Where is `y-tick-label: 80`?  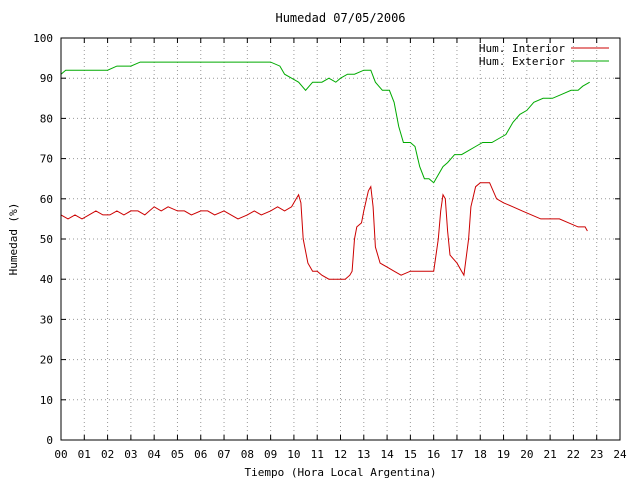 y-tick-label: 80 is located at coordinates (46, 118).